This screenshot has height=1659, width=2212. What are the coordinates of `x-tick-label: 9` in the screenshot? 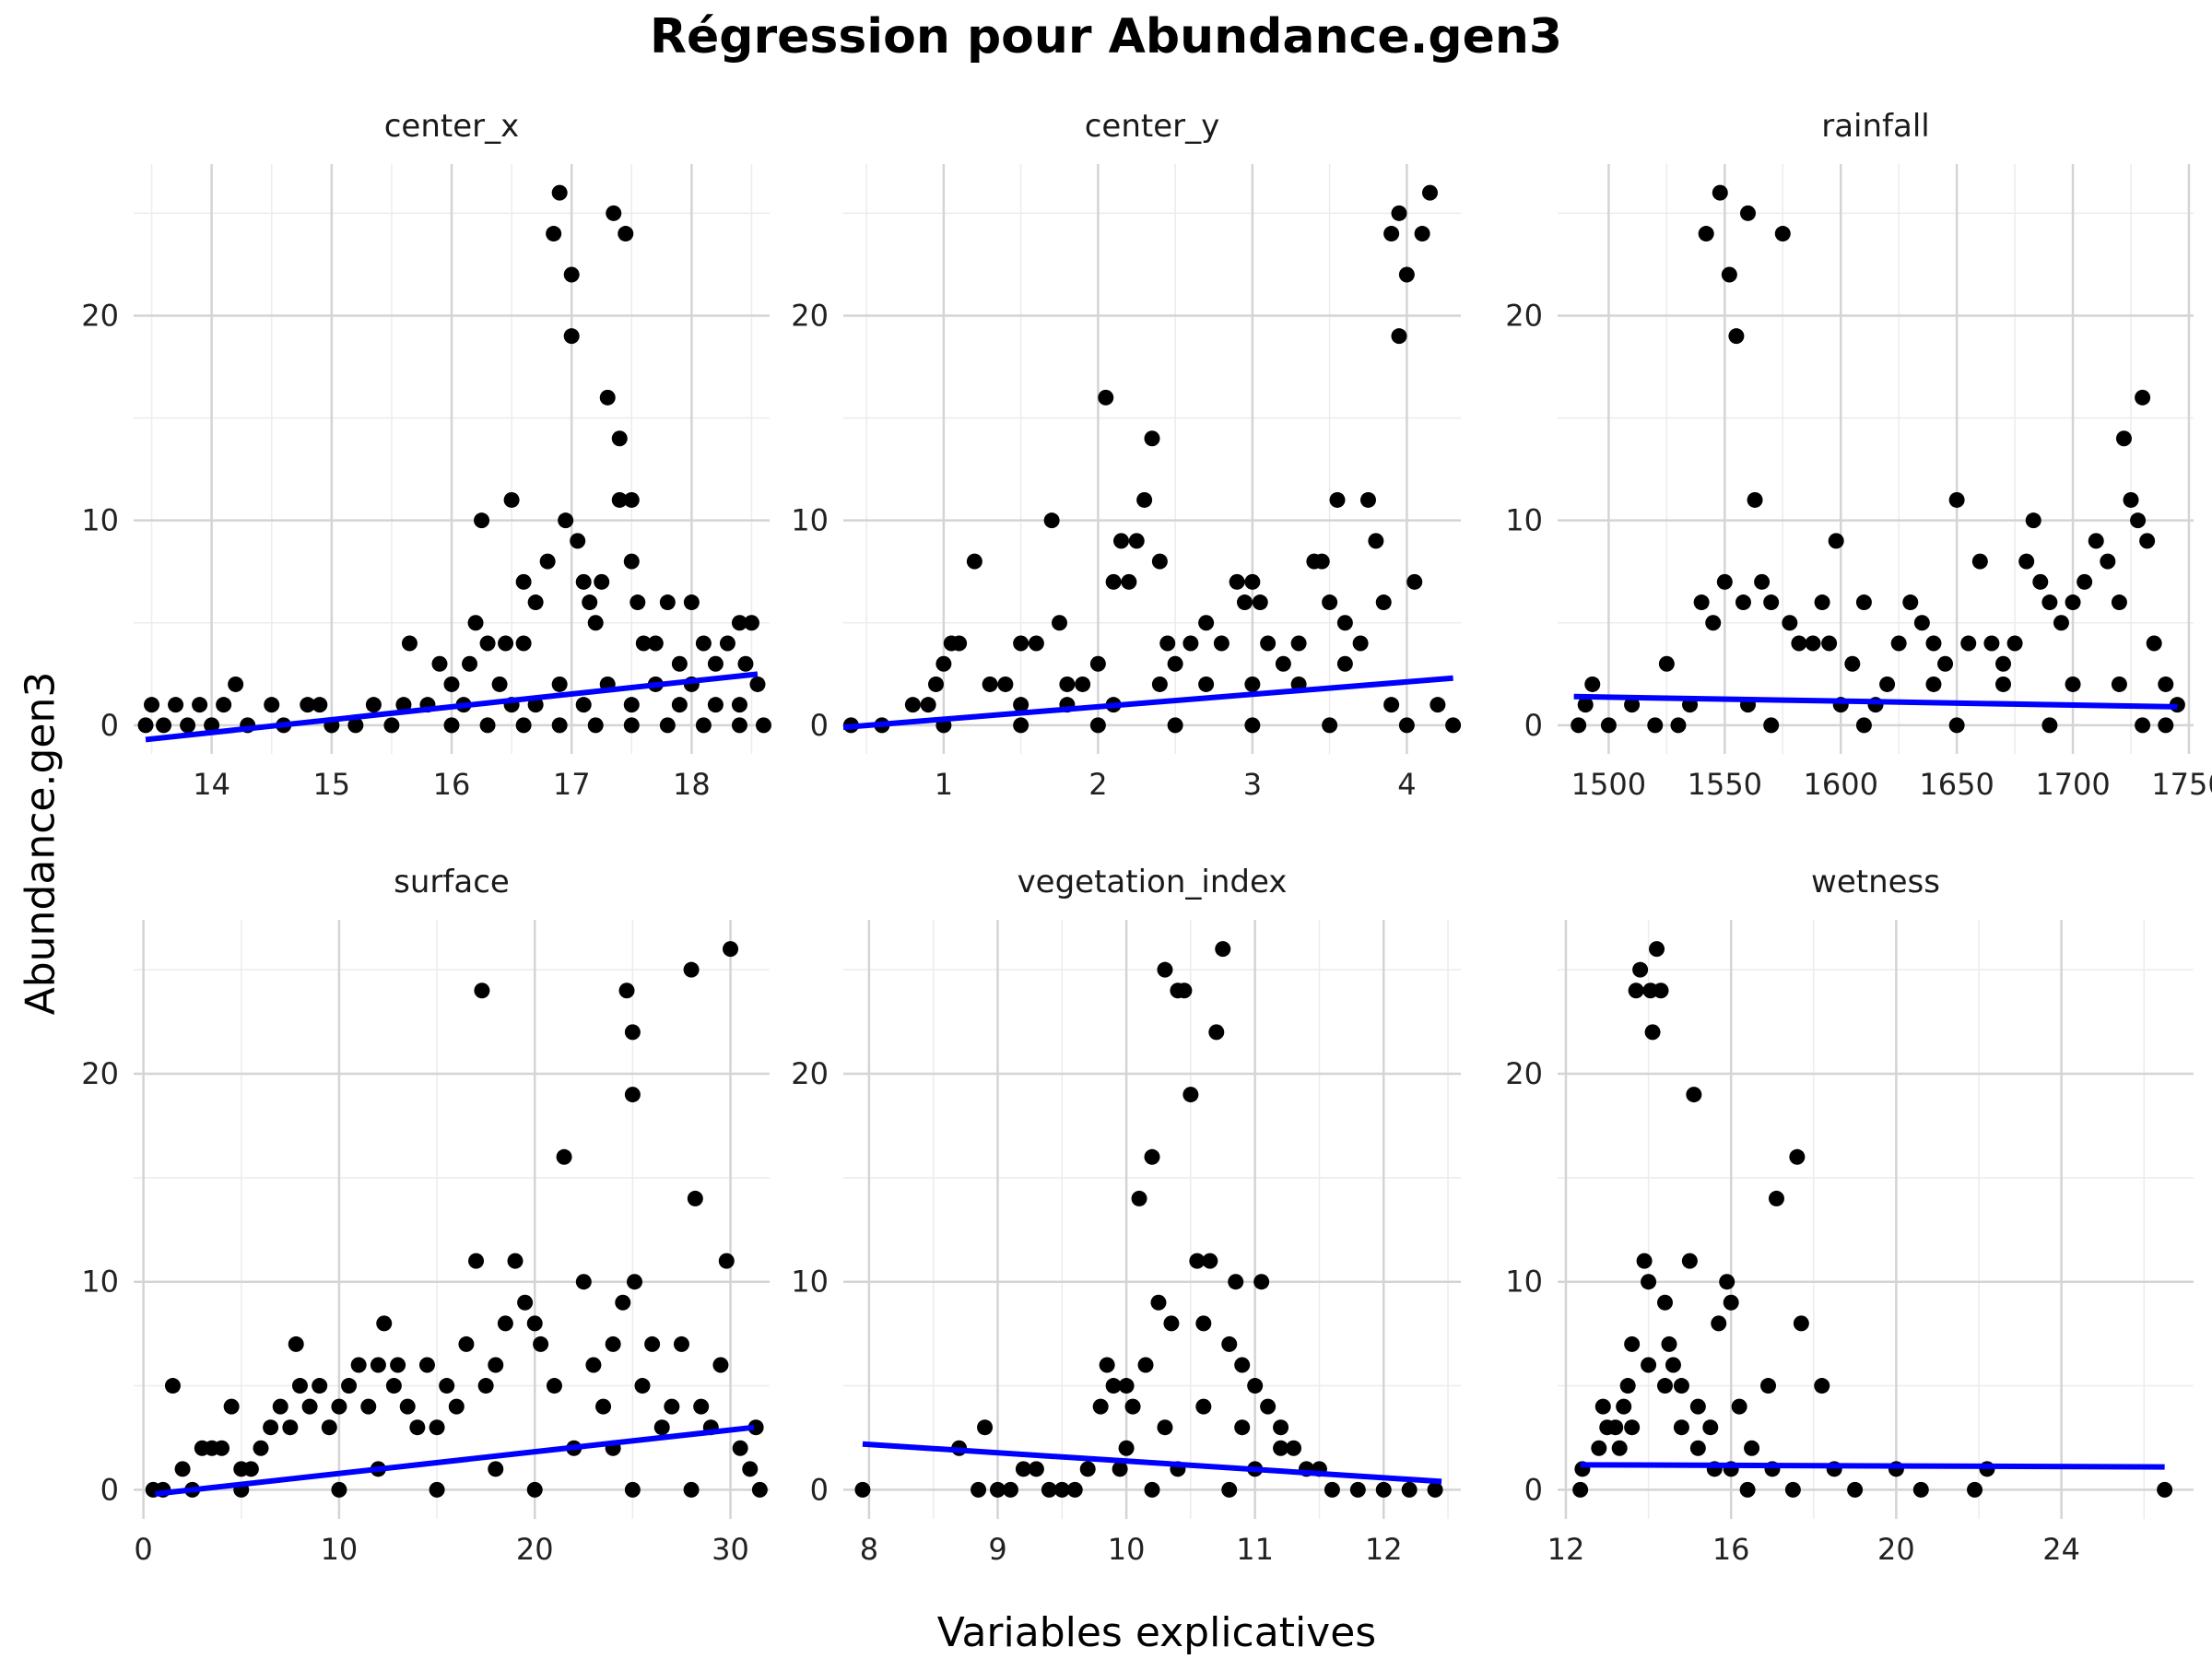 It's located at (997, 1549).